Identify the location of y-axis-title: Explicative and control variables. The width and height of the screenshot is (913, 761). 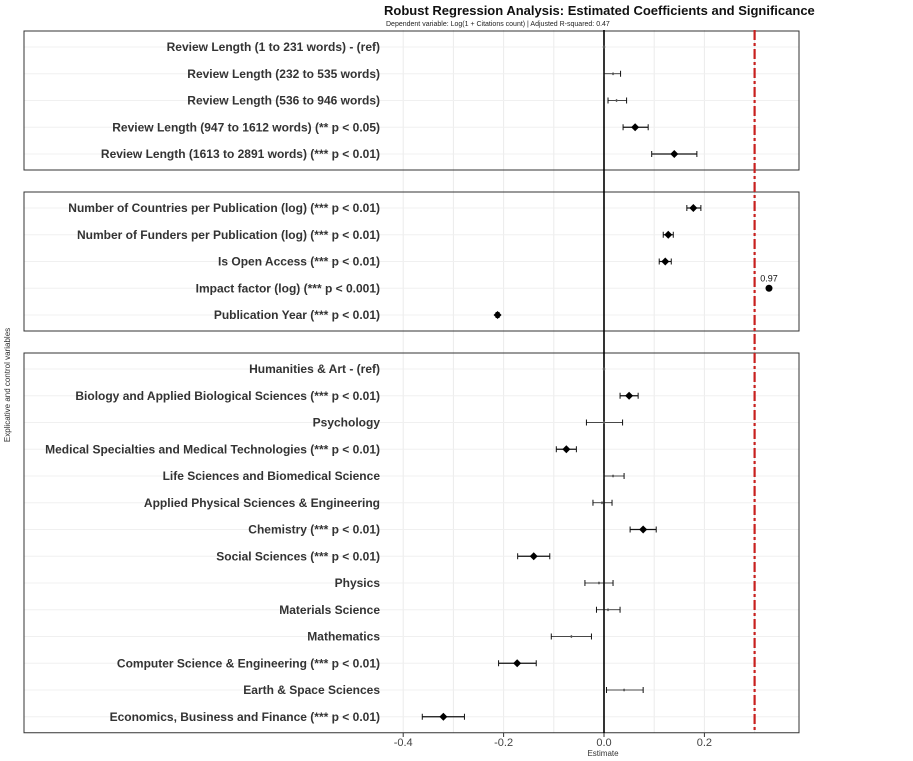
(7, 385).